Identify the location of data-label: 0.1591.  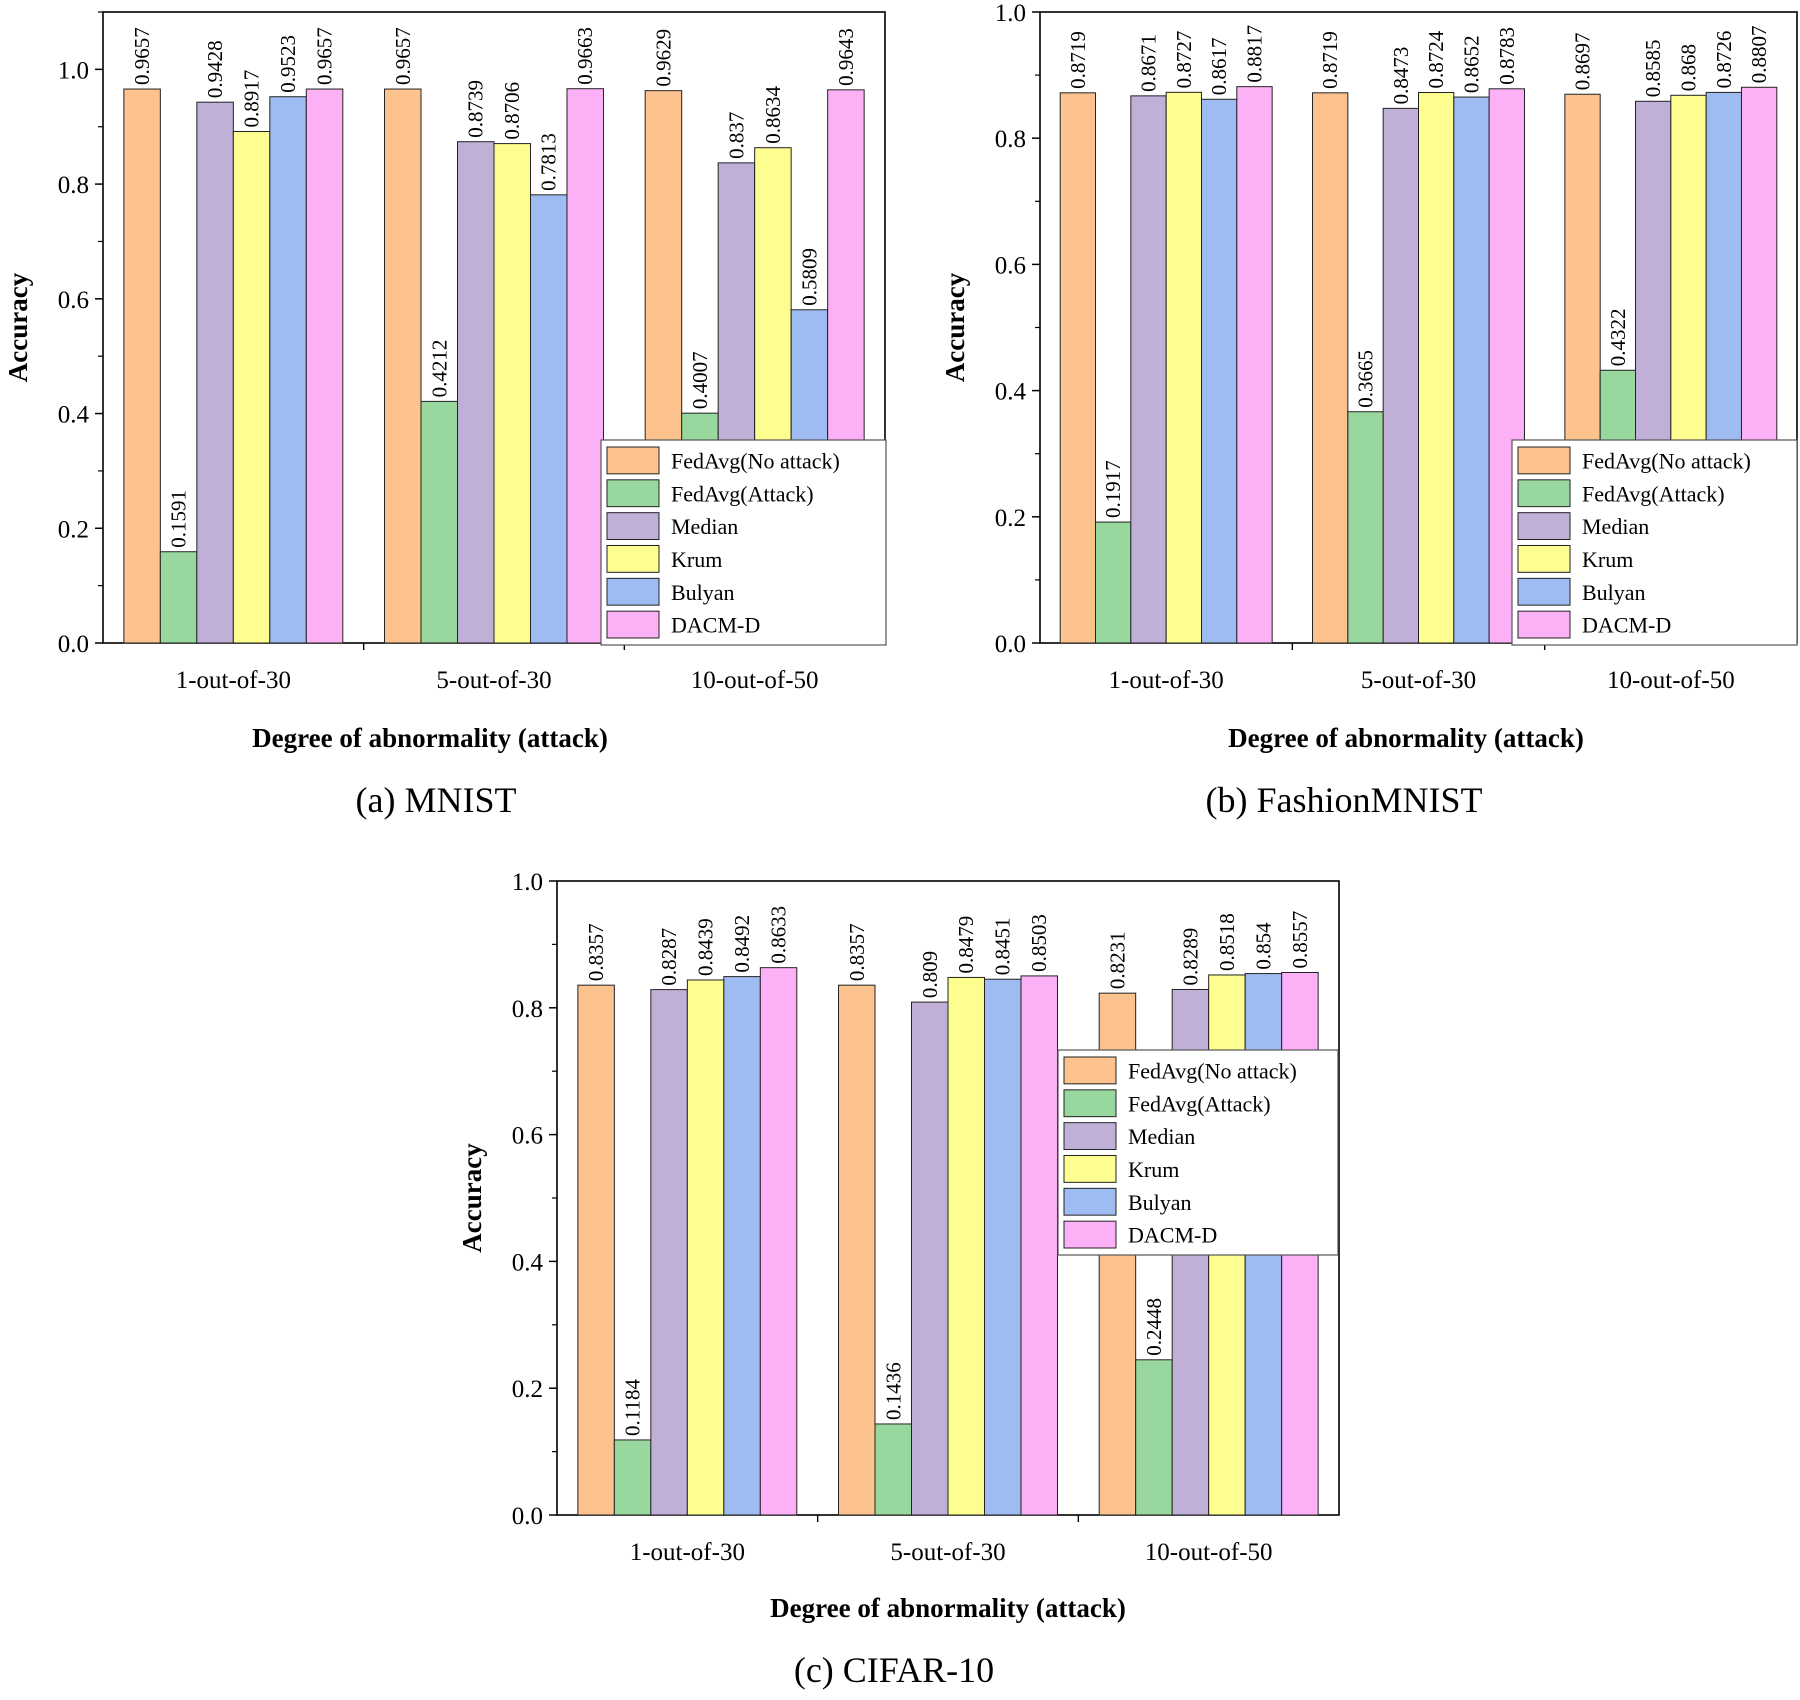
(179, 519).